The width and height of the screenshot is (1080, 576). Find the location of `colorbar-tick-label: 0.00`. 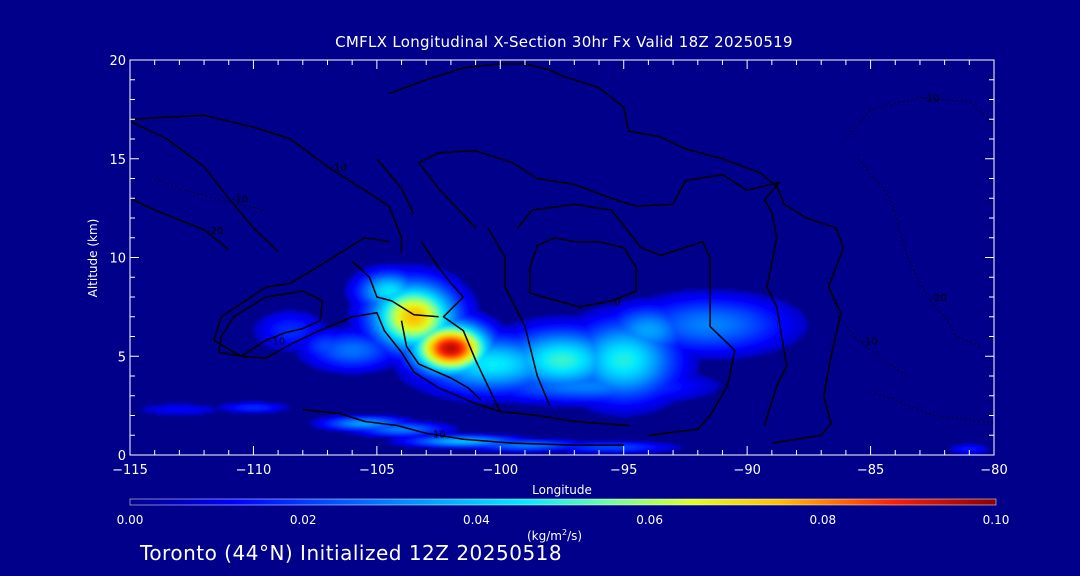

colorbar-tick-label: 0.00 is located at coordinates (130, 520).